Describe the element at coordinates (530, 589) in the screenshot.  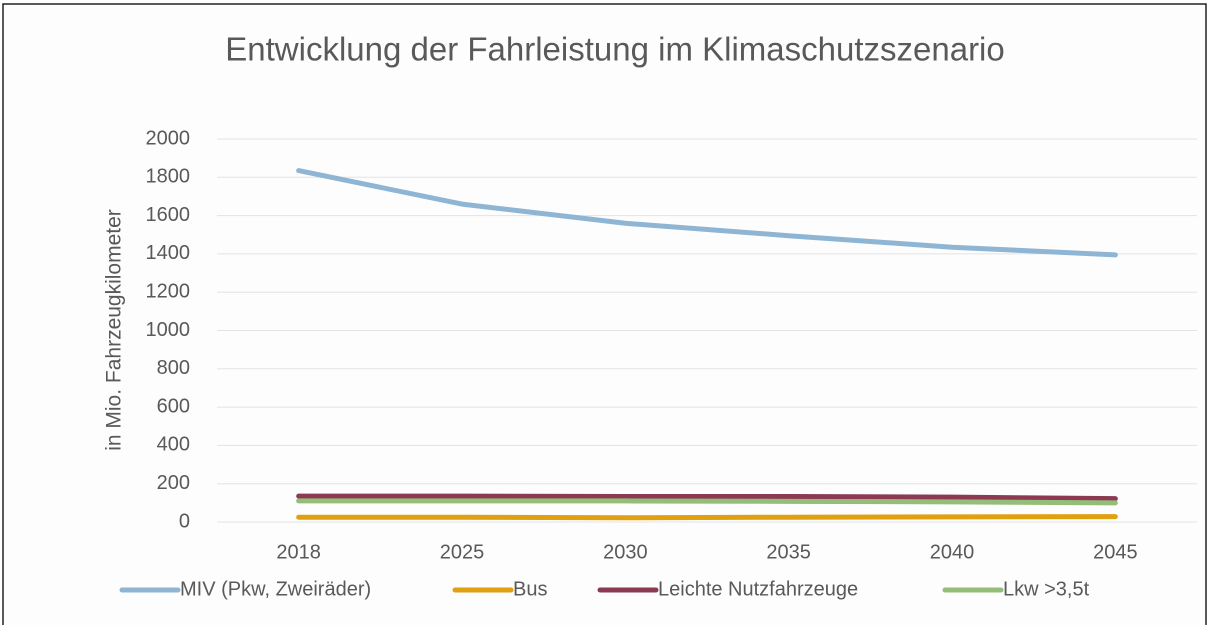
I see `legend-label: Bus` at that location.